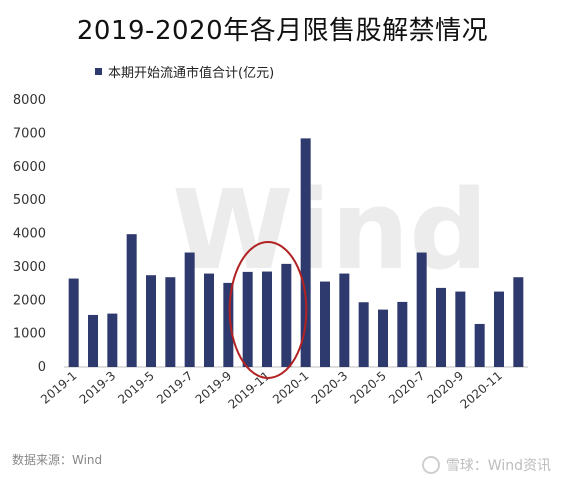 The width and height of the screenshot is (565, 483). What do you see at coordinates (175, 388) in the screenshot?
I see `x-tick-label: 2019-7` at bounding box center [175, 388].